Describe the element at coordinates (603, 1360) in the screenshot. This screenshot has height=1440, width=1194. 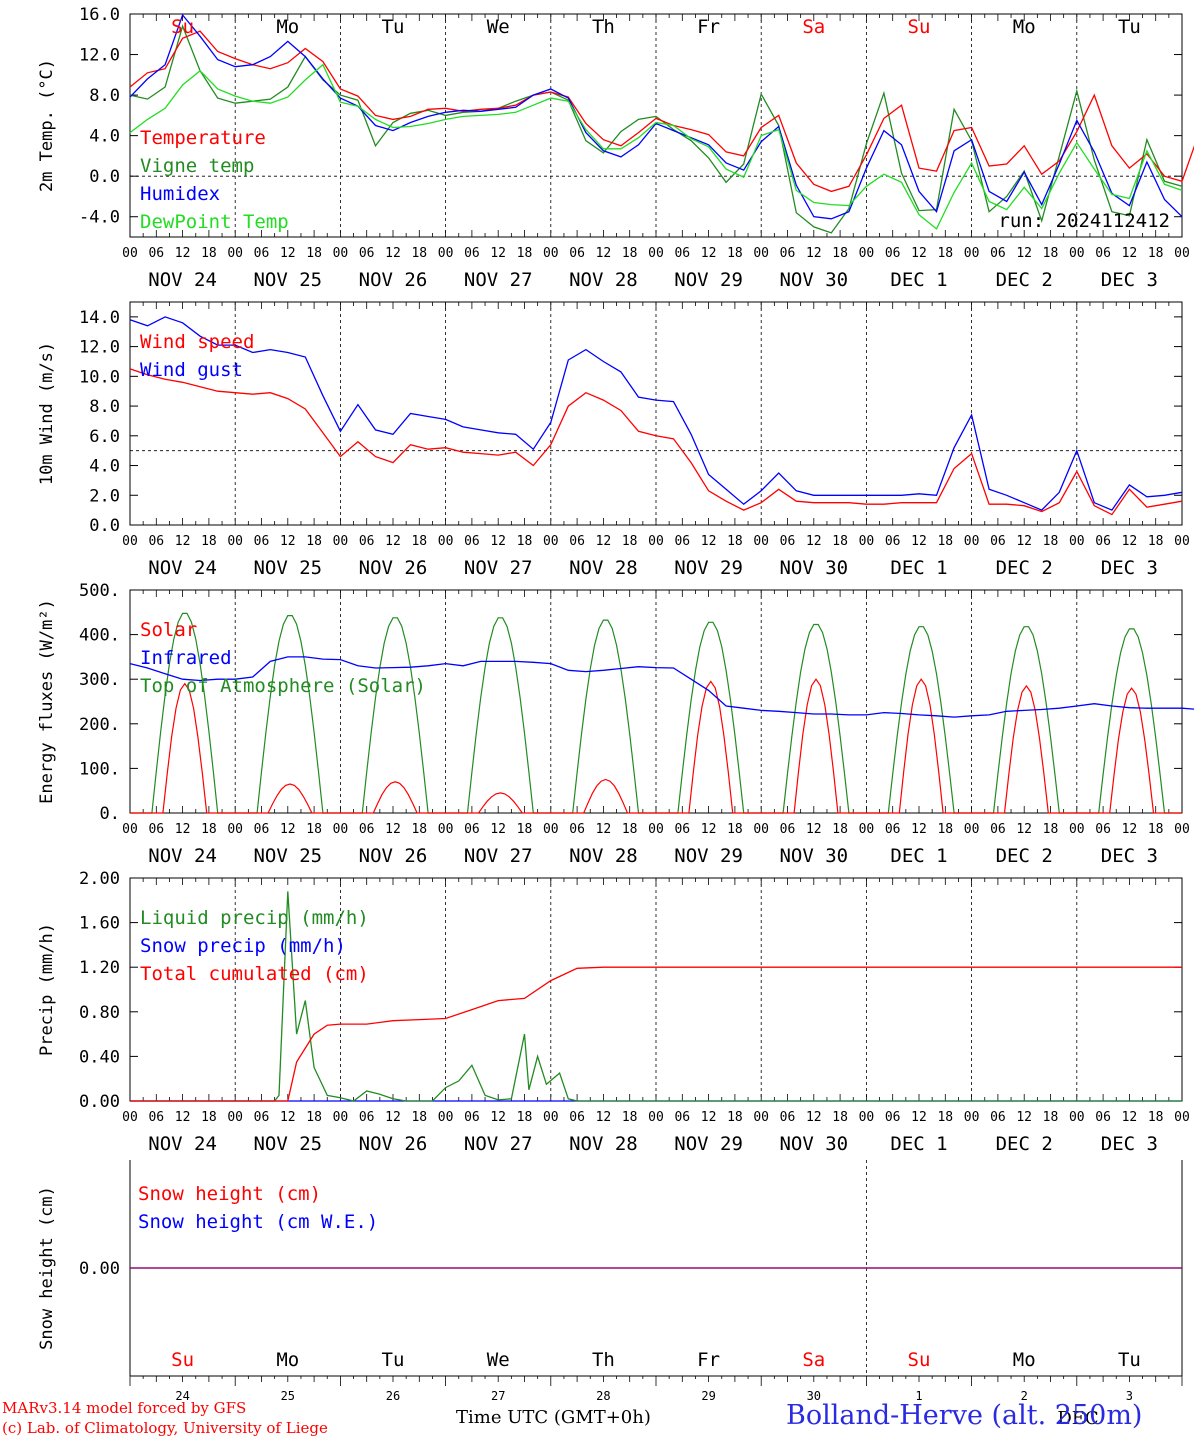
I see `weekday-label: Th` at that location.